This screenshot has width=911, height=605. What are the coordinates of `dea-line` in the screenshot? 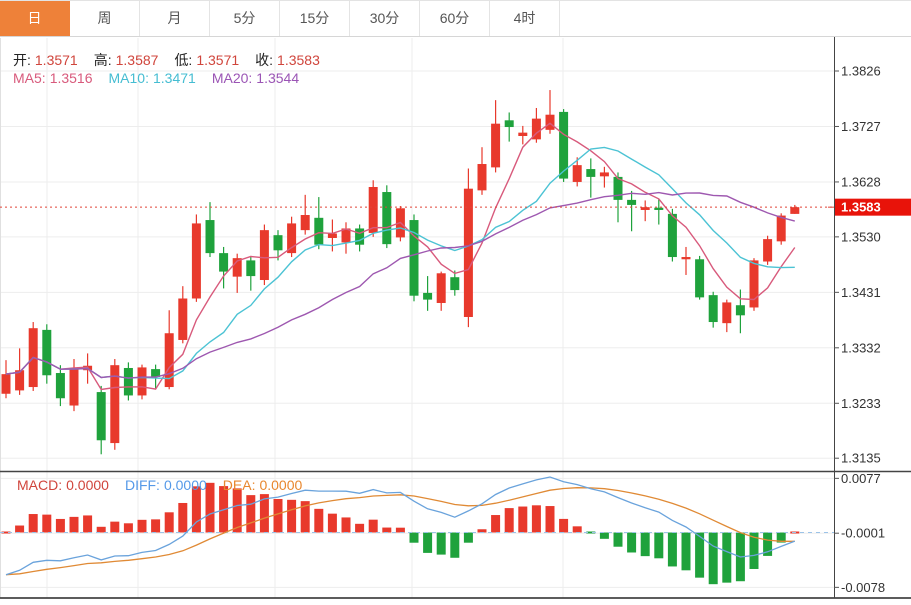 It's located at (400, 531).